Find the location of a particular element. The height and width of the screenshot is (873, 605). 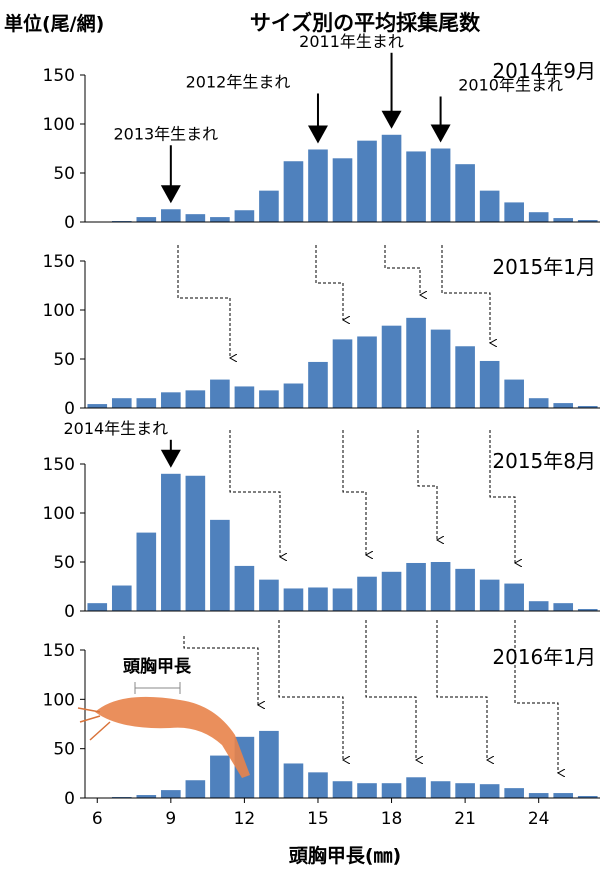

annotation: 頭胸甲長 is located at coordinates (157, 666).